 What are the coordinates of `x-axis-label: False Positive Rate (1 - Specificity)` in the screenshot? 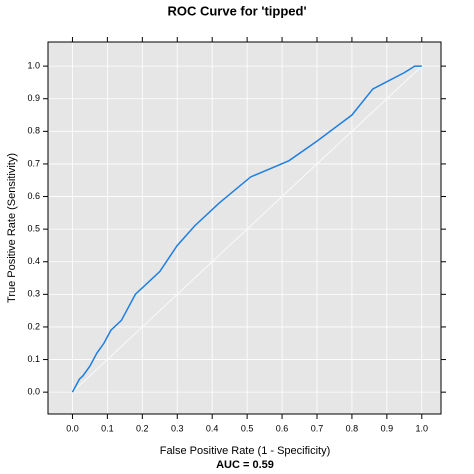 It's located at (245, 451).